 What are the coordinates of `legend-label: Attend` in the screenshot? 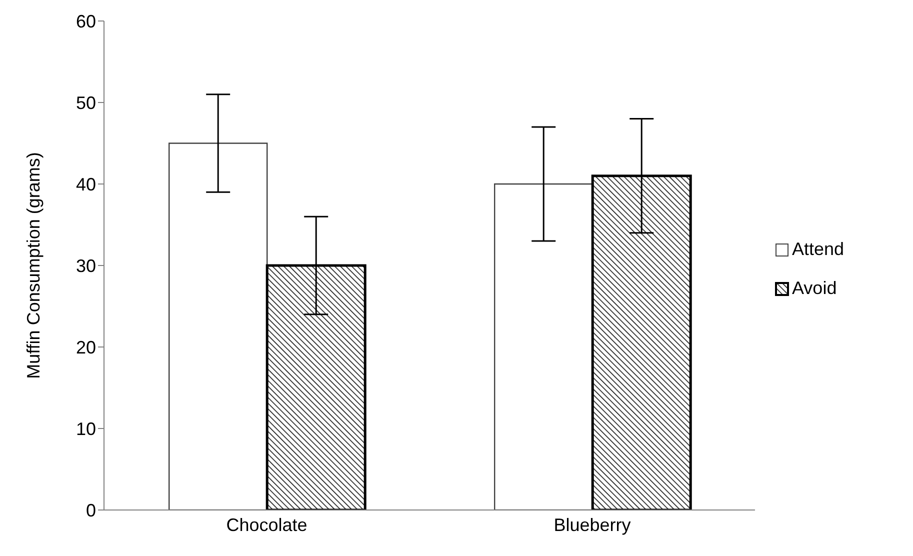 It's located at (818, 249).